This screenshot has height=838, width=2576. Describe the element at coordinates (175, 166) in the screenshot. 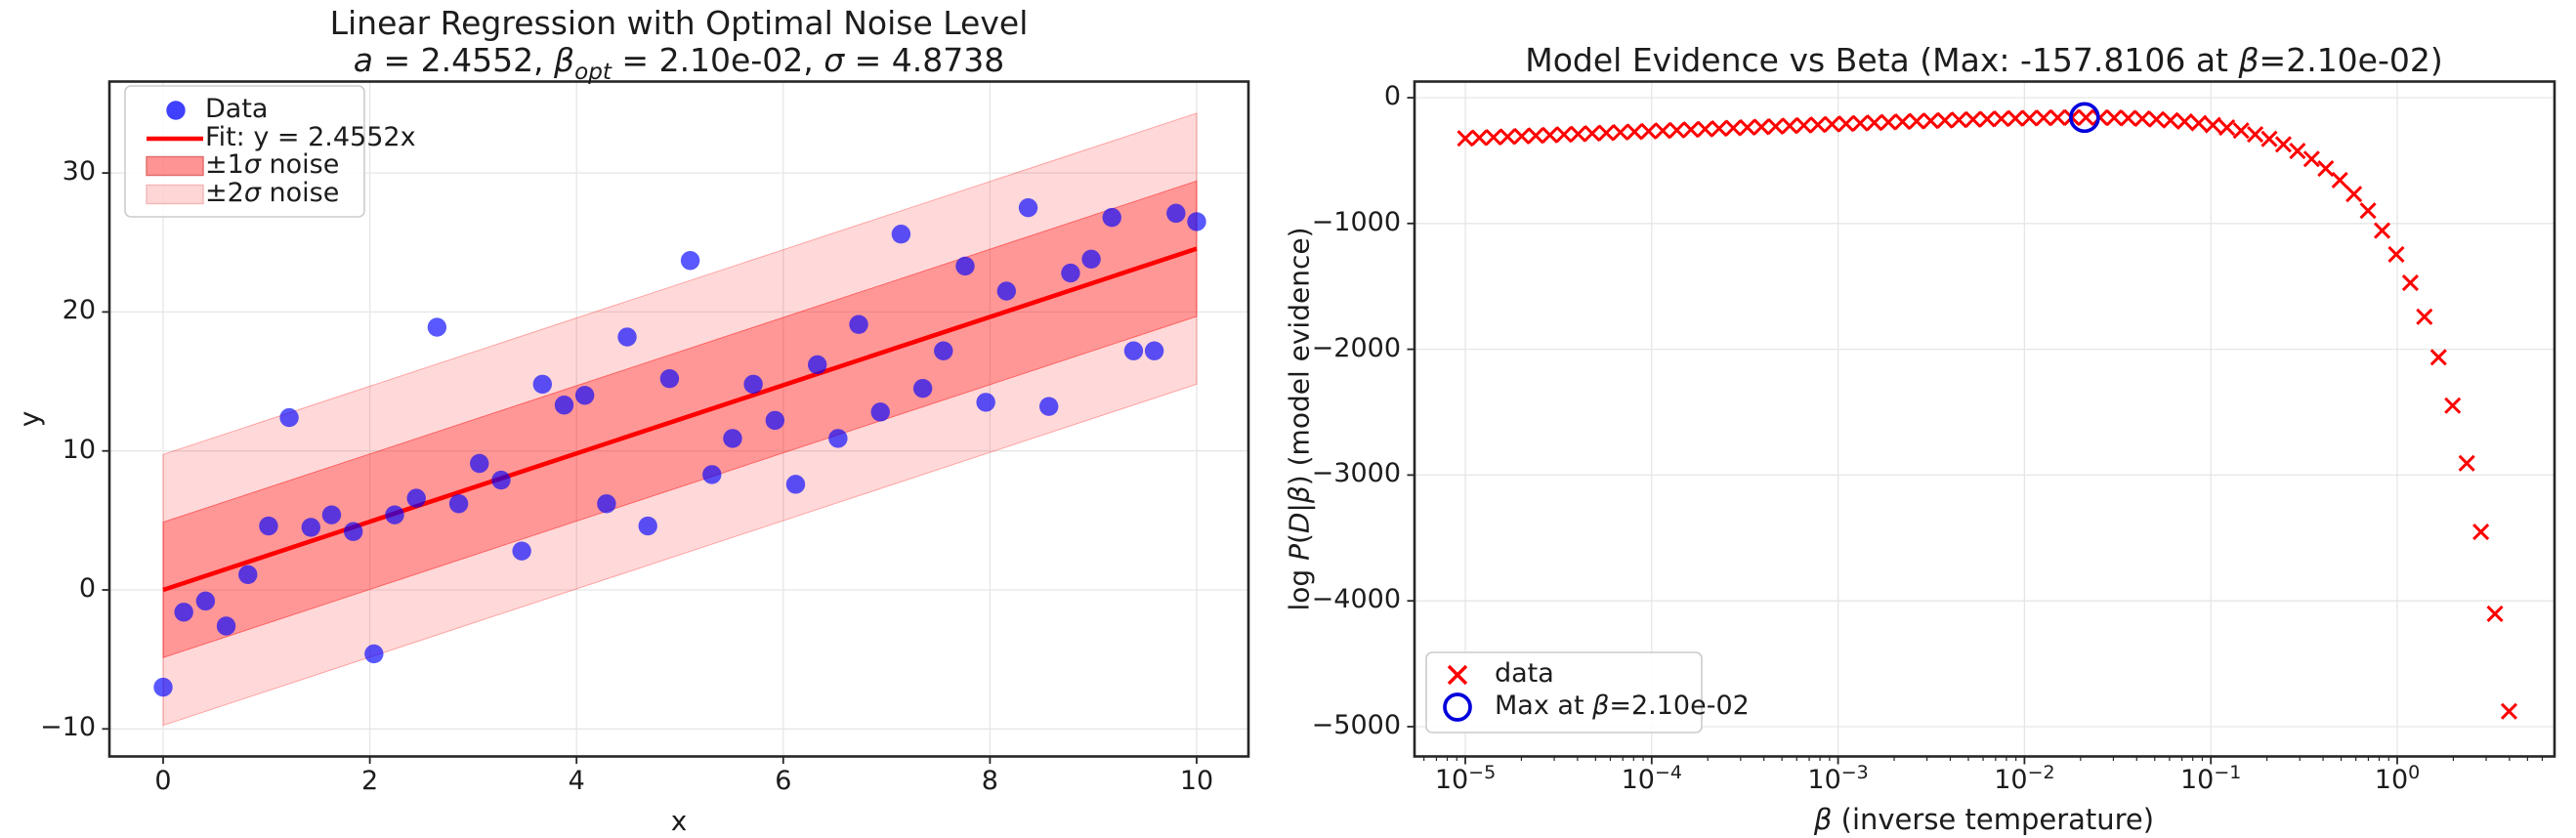

I see `legend-swatch-1sigma` at that location.